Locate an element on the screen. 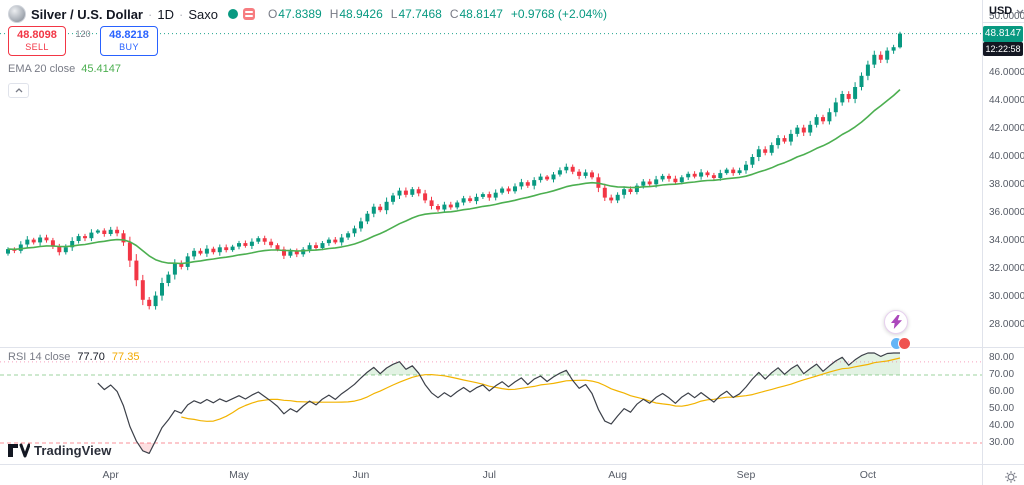  ema-indicator-legend: EMA 20 close 45.4147 is located at coordinates (64, 69).